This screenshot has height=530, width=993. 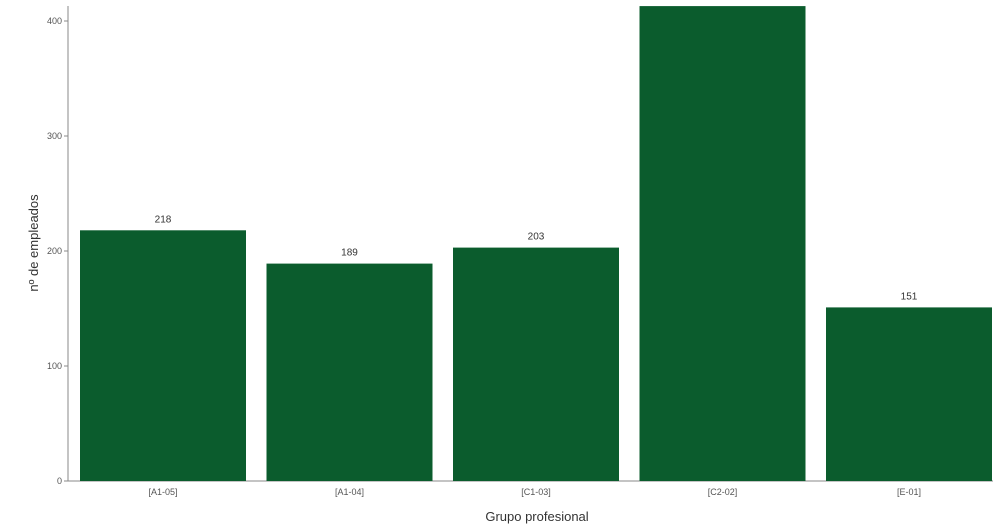 I want to click on data-label-1: 189, so click(x=349, y=253).